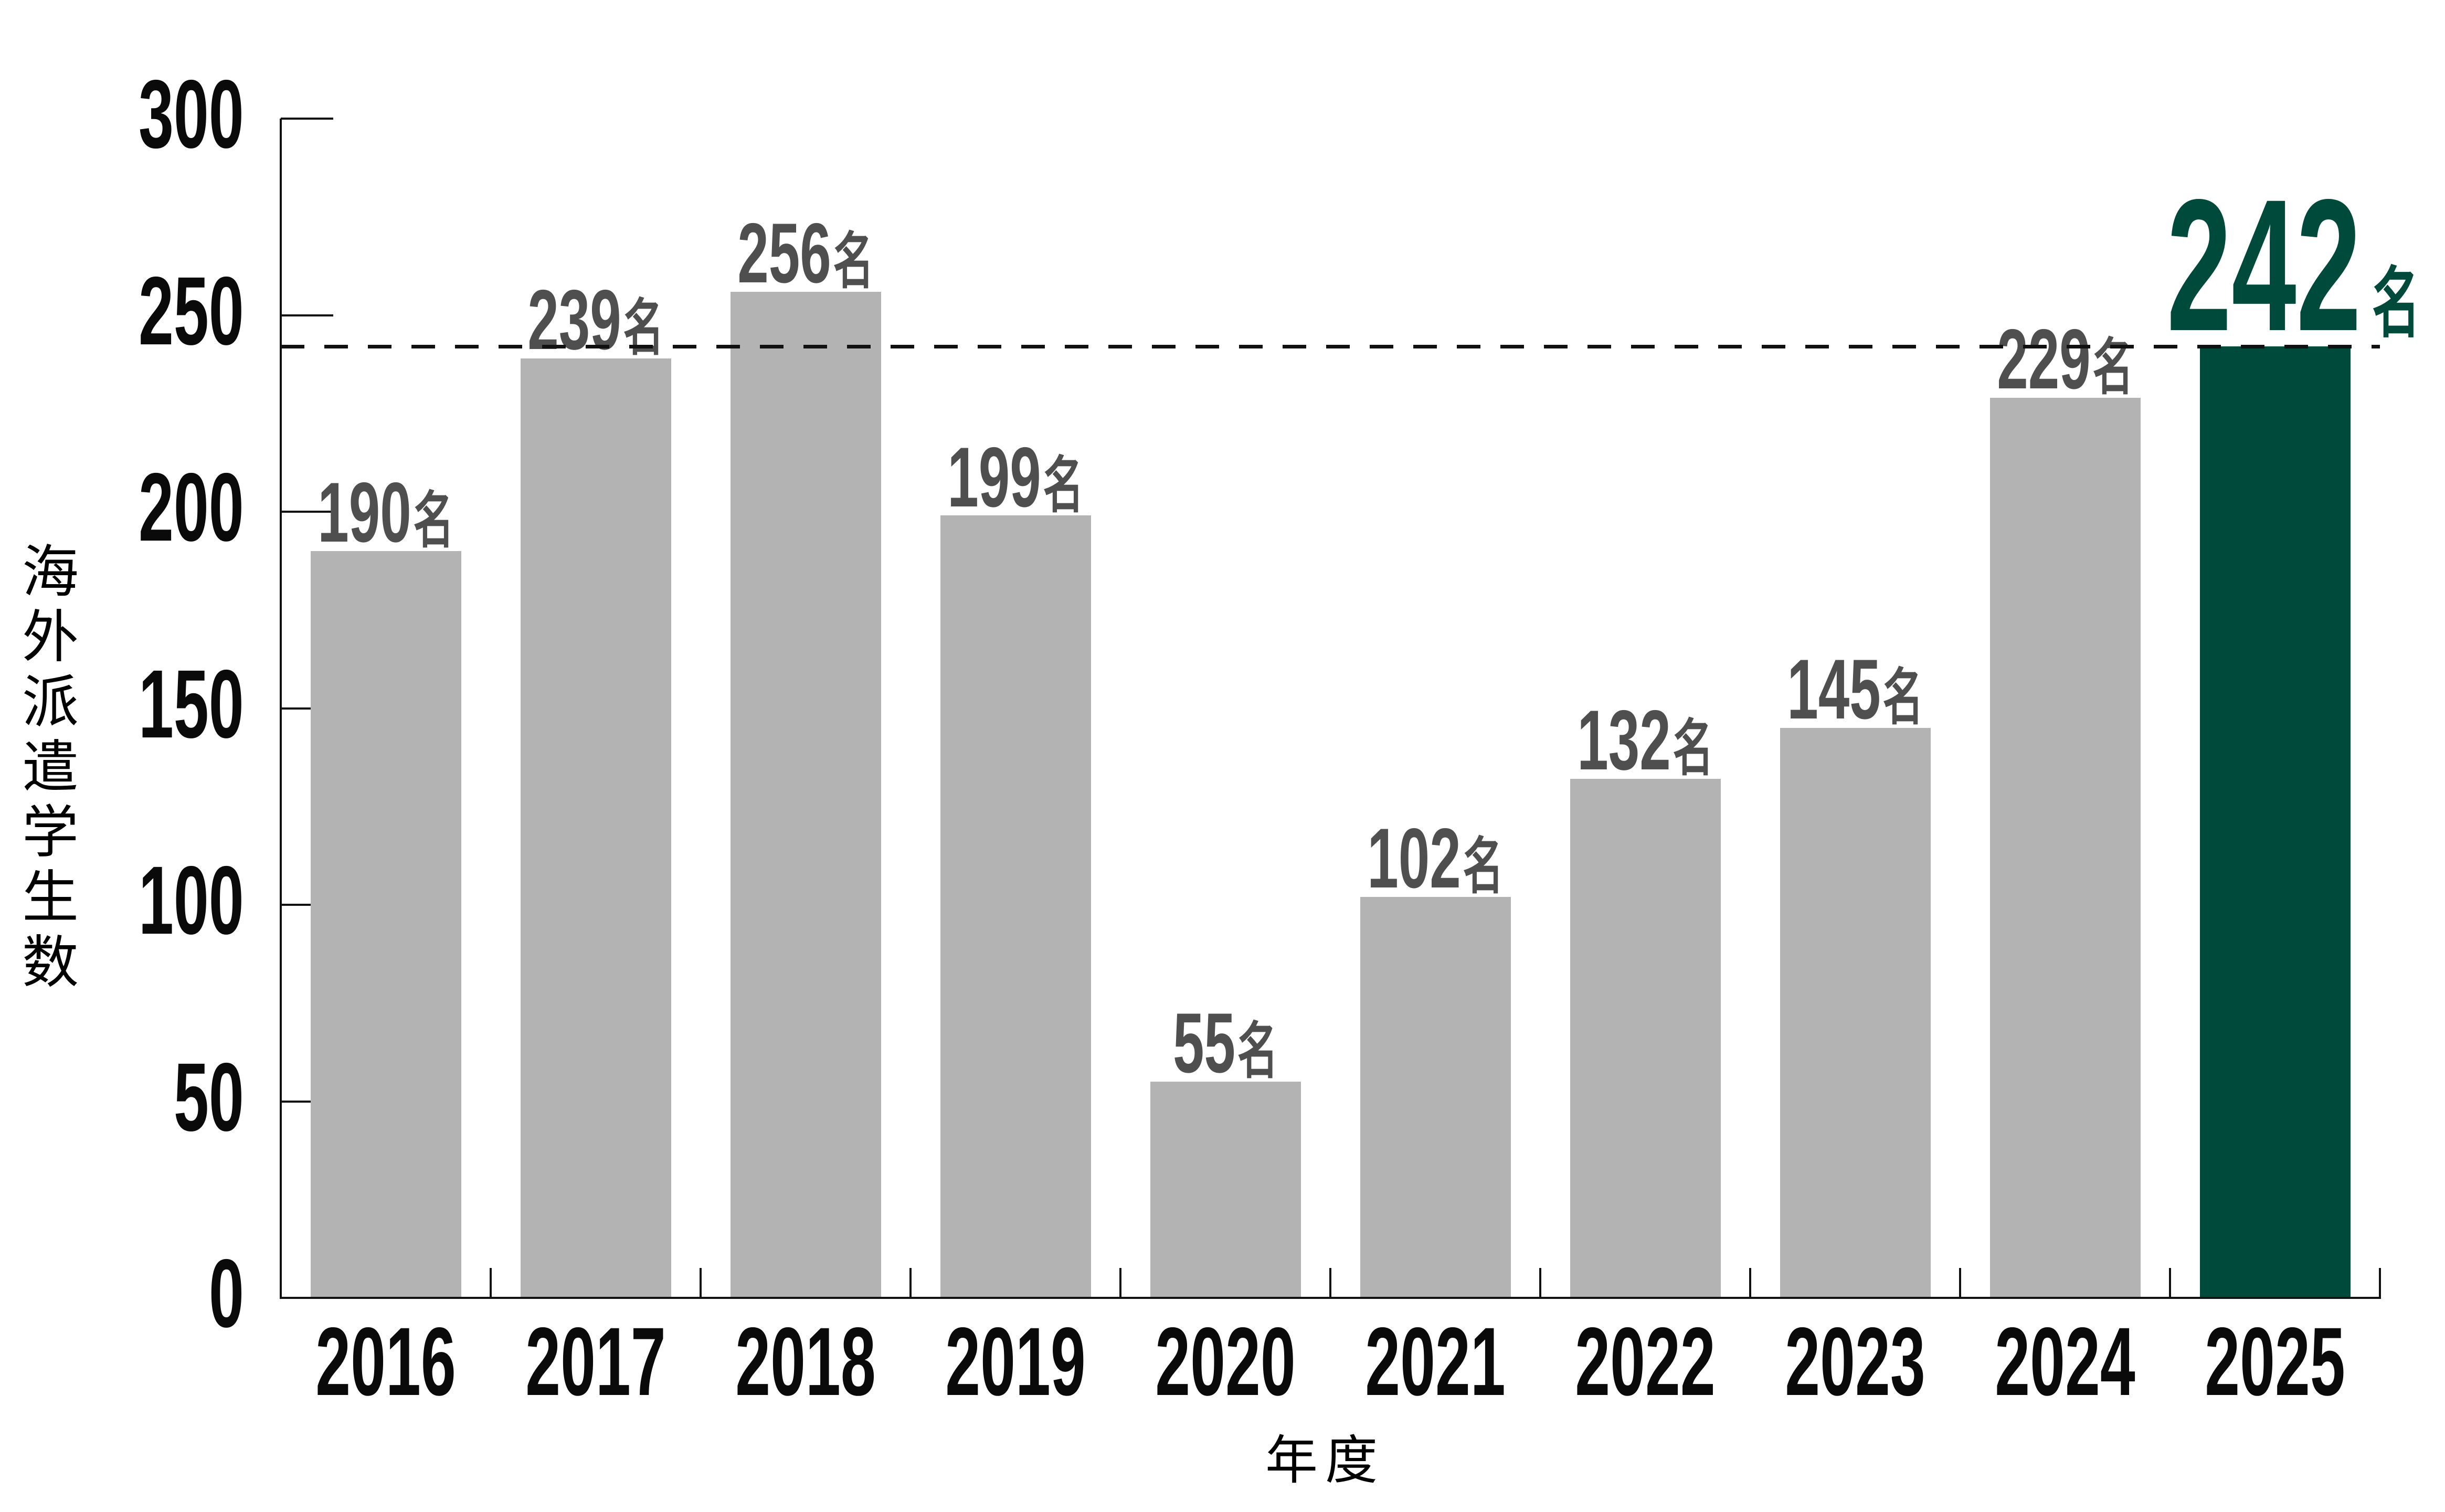 The height and width of the screenshot is (1512, 2445). I want to click on value-number: 239, so click(574, 319).